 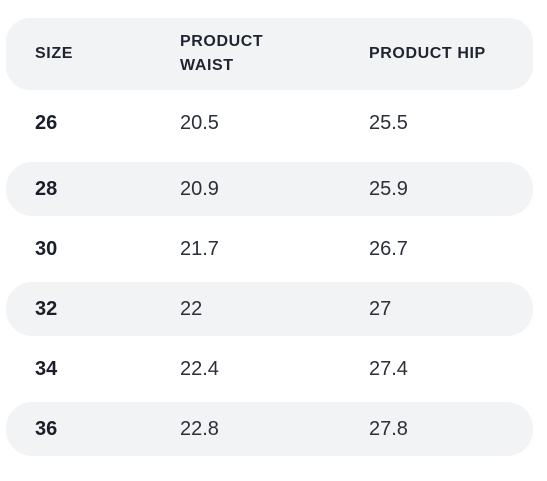 I want to click on cell-product-hip: 27, so click(x=380, y=309).